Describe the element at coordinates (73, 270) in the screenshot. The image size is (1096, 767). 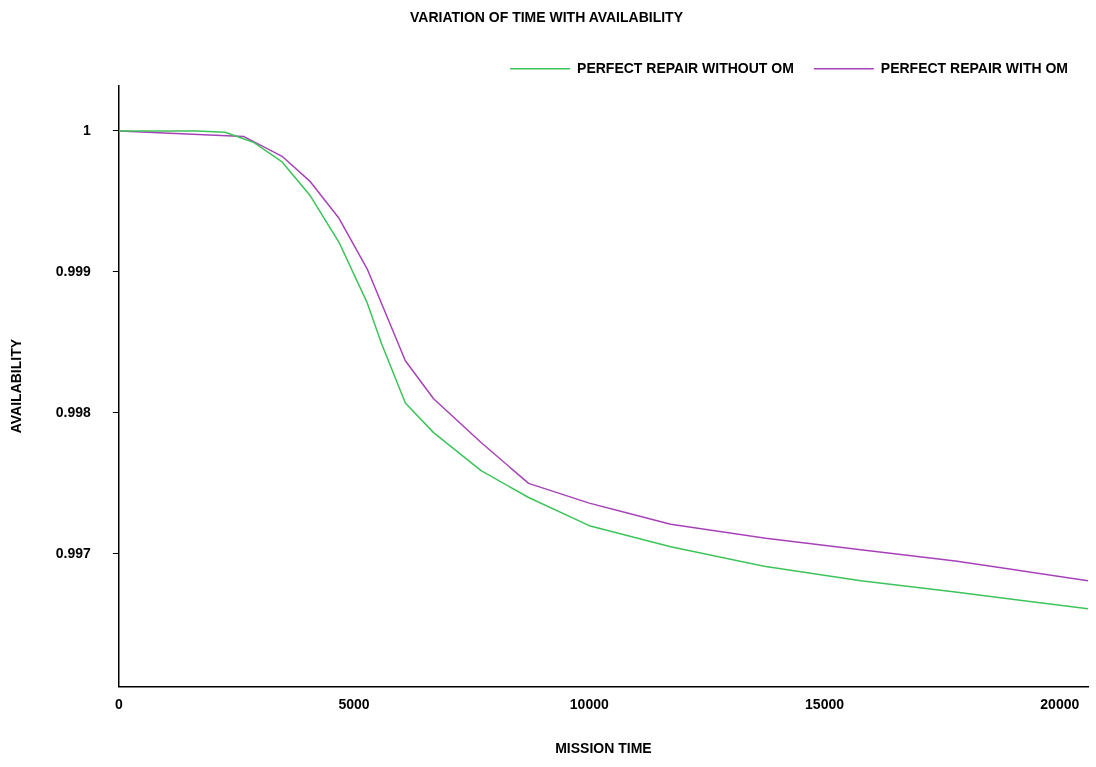
I see `y-tick-label: 0.999` at that location.